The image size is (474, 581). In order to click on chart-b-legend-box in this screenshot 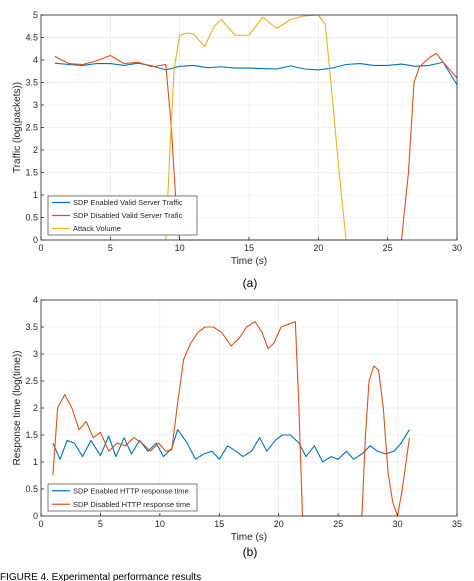, I will do `click(122, 497)`.